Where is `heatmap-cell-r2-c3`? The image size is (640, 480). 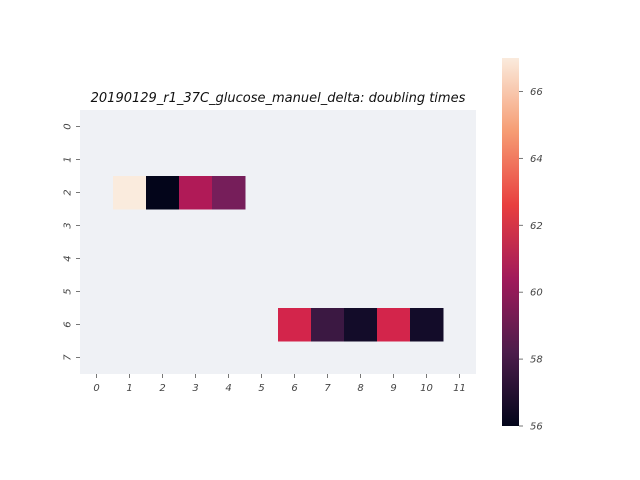 heatmap-cell-r2-c3 is located at coordinates (196, 193).